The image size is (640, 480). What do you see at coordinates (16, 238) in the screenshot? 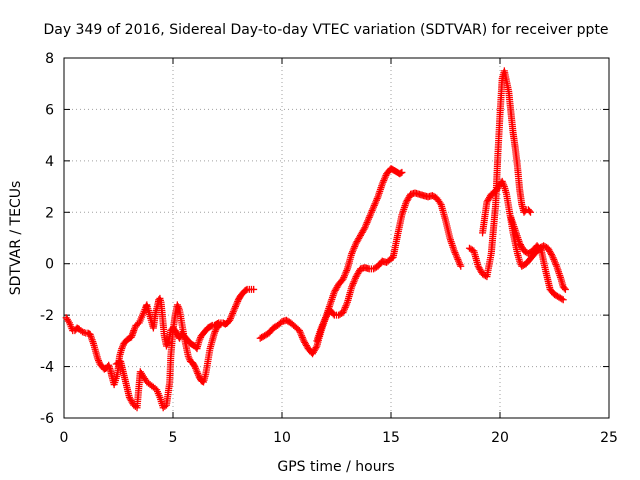
I see `y-axis-label: SDTVAR / TECUs` at bounding box center [16, 238].